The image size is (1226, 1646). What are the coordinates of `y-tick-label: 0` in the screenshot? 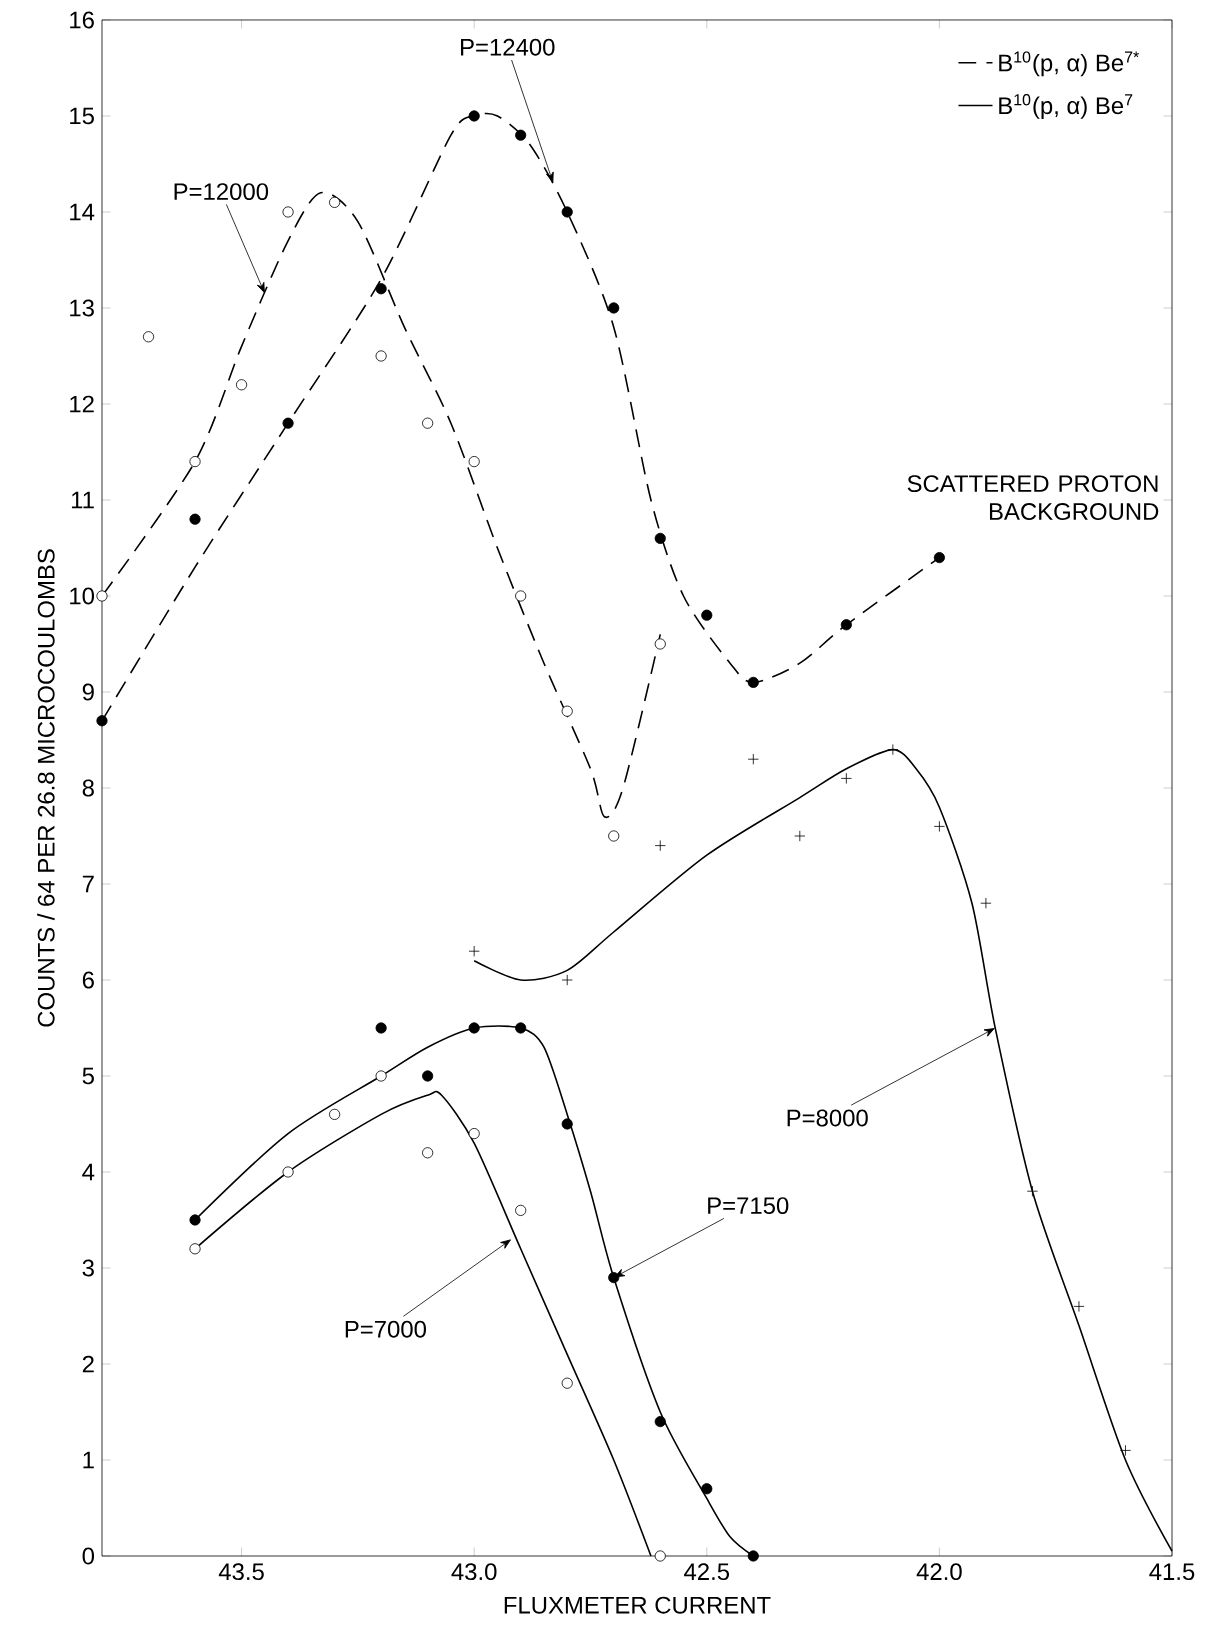 It's located at (88, 1556).